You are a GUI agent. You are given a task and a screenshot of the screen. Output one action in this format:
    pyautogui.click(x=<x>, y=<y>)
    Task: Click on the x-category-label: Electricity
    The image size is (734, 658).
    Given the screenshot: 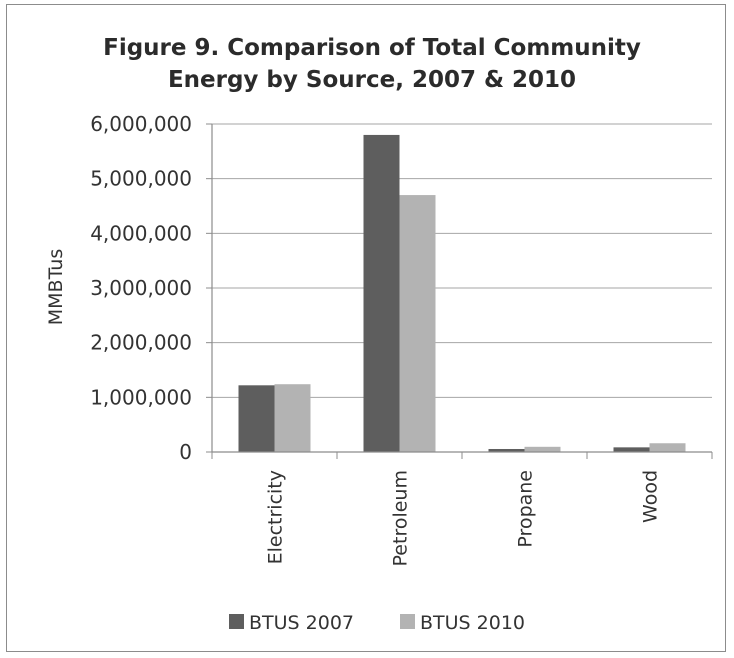 What is the action you would take?
    pyautogui.click(x=276, y=517)
    